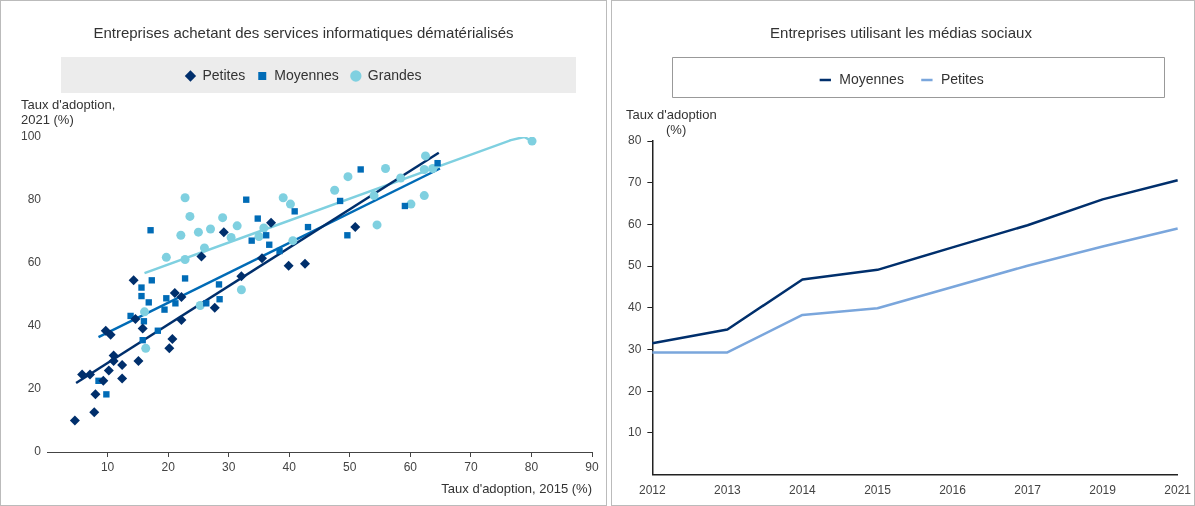 The height and width of the screenshot is (506, 1195). What do you see at coordinates (634, 182) in the screenshot?
I see `y-tick-label: 70` at bounding box center [634, 182].